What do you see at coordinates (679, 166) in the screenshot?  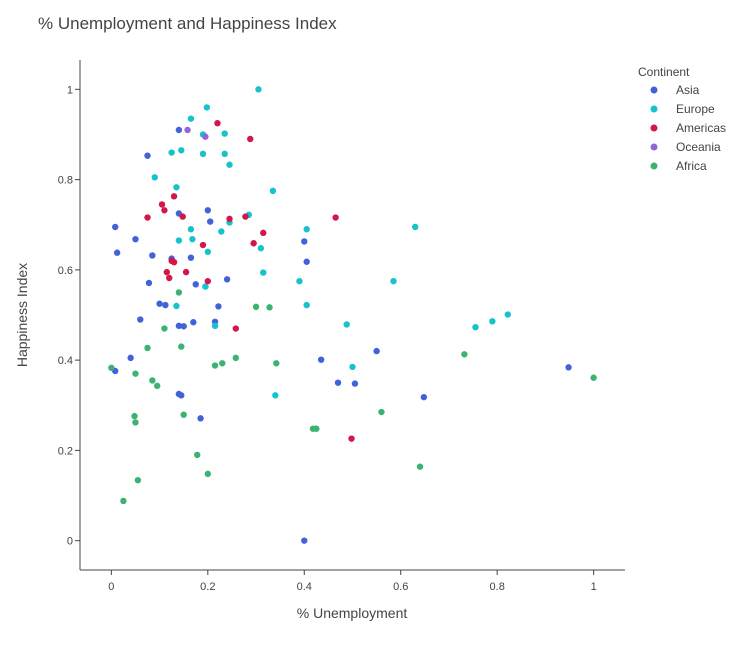 I see `legend-item-africa: Africa` at bounding box center [679, 166].